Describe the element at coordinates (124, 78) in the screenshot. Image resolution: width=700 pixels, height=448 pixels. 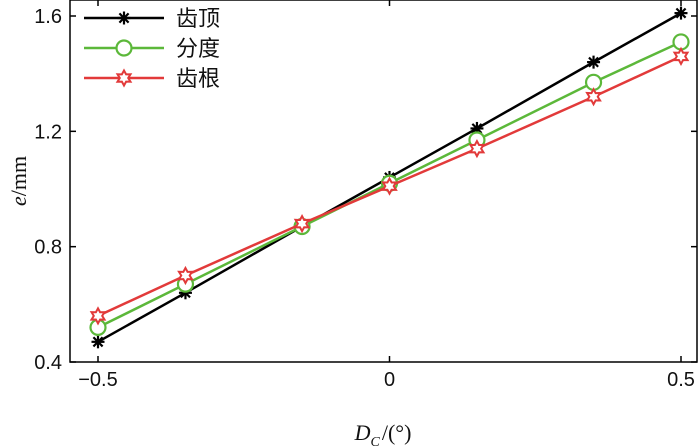
I see `star-marker` at that location.